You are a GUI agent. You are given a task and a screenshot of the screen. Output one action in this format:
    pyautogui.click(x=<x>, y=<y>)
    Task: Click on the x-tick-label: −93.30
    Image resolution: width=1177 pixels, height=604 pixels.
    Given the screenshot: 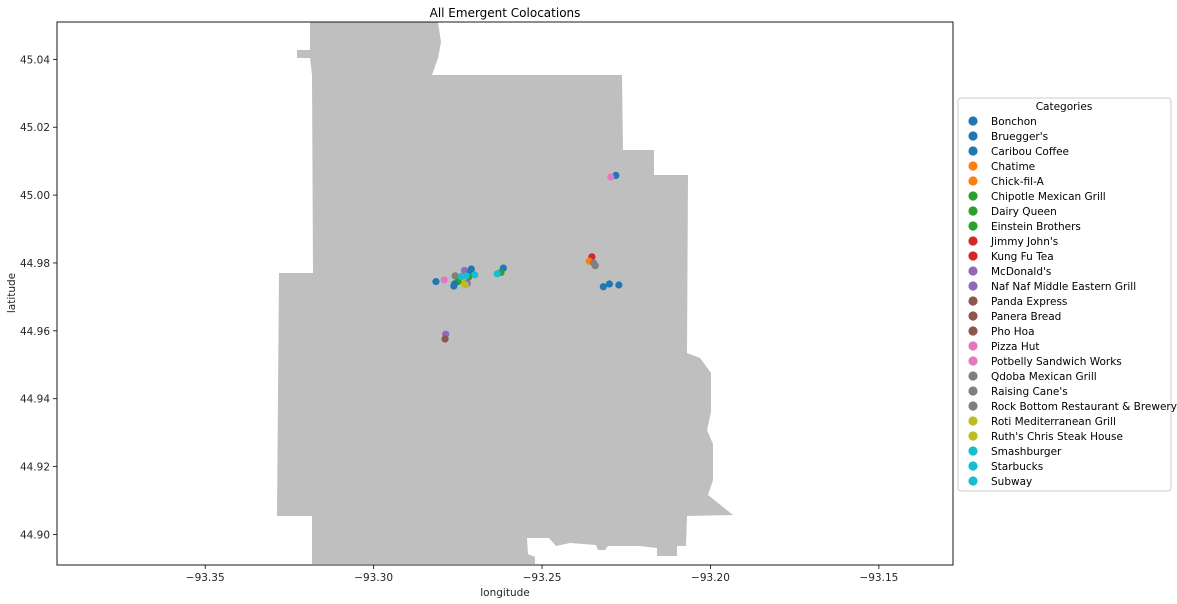 What is the action you would take?
    pyautogui.click(x=373, y=578)
    